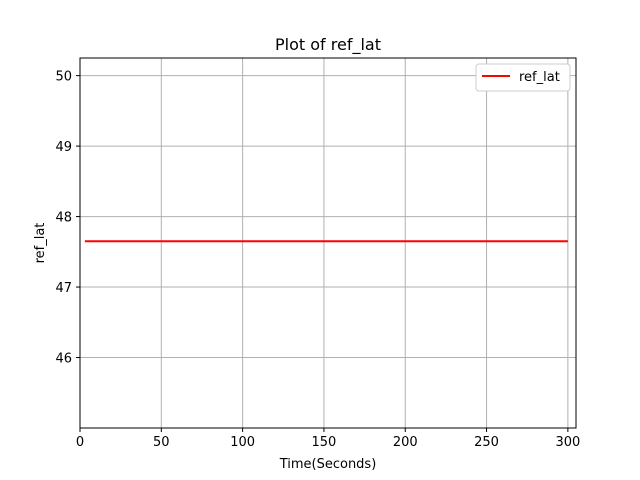  Describe the element at coordinates (328, 464) in the screenshot. I see `x-axis-label: Time(Seconds)` at that location.